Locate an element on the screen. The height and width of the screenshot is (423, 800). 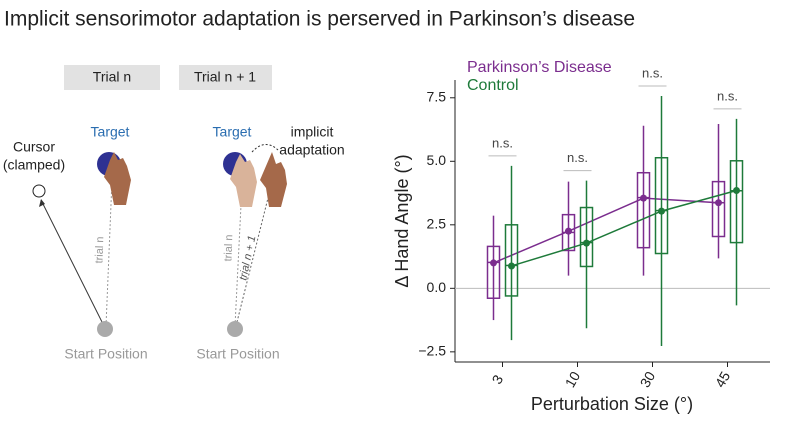
trial-label: Trial n + 1 is located at coordinates (225, 77).